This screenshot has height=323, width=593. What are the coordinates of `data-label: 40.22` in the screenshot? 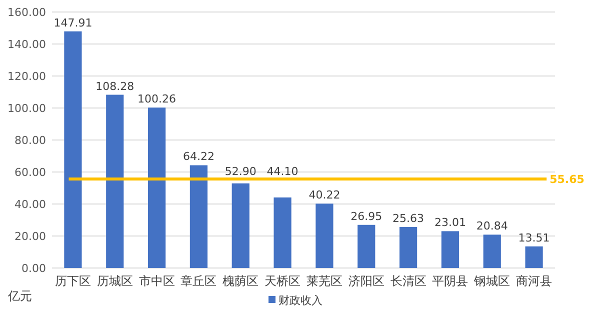 It's located at (324, 195).